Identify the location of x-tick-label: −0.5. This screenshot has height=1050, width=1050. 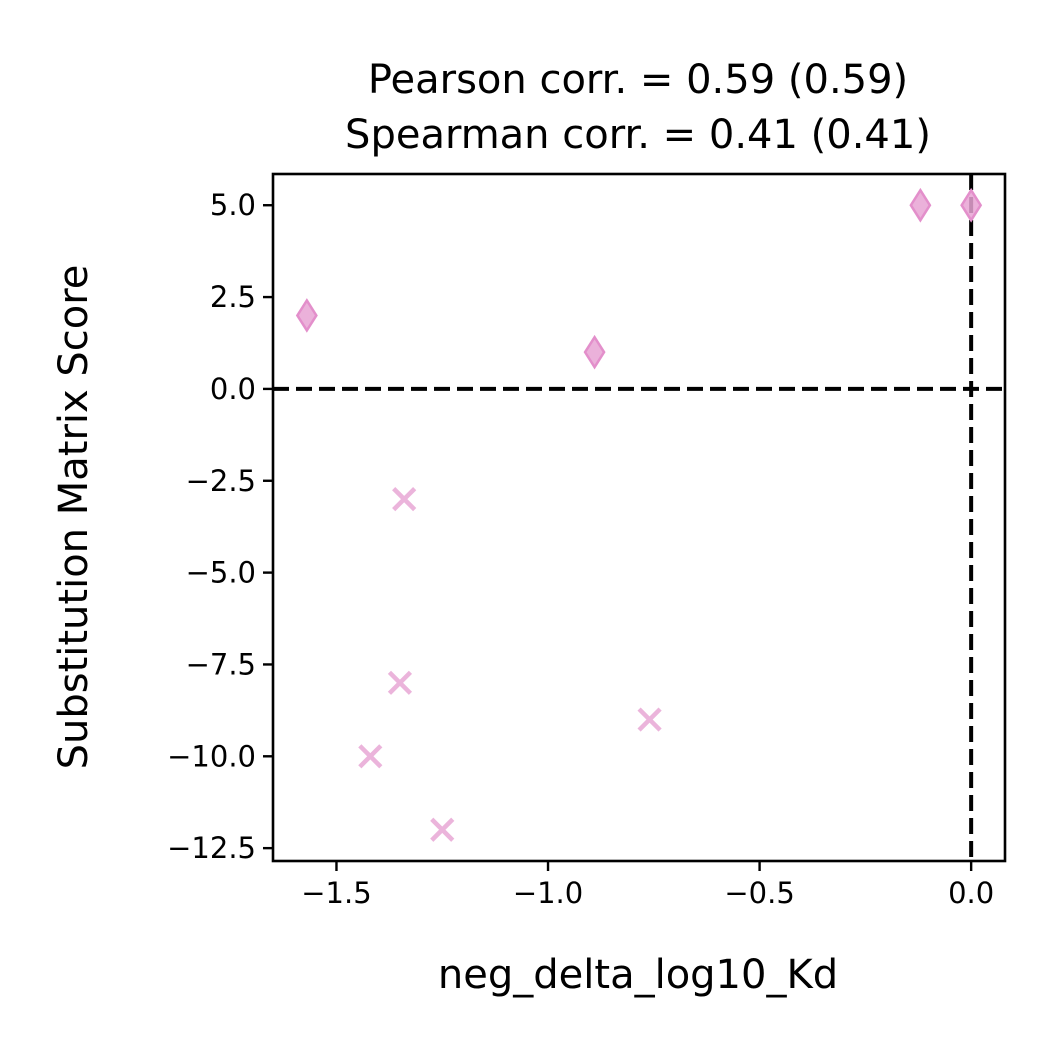
(759, 893).